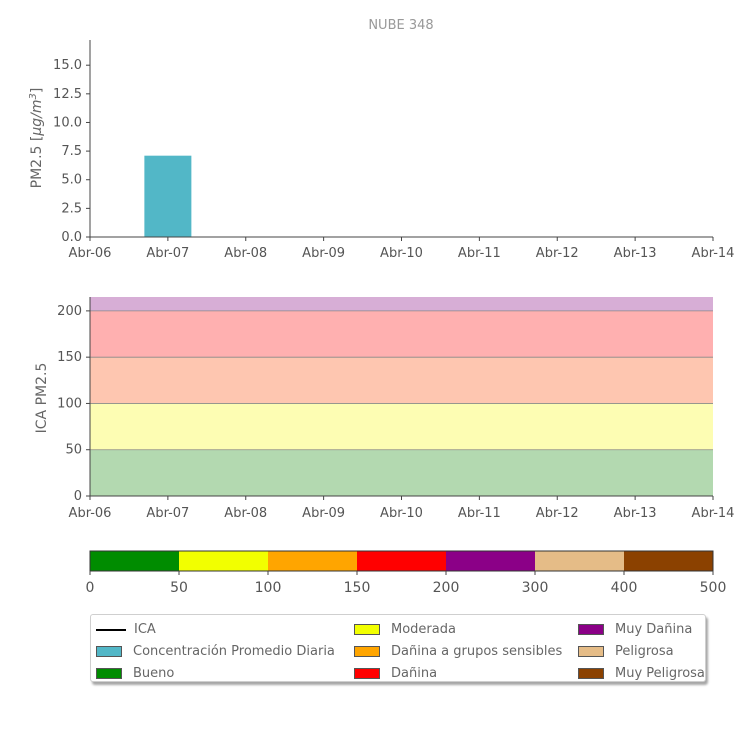 The width and height of the screenshot is (750, 750). Describe the element at coordinates (268, 588) in the screenshot. I see `colorbar-tick-label: 100` at that location.